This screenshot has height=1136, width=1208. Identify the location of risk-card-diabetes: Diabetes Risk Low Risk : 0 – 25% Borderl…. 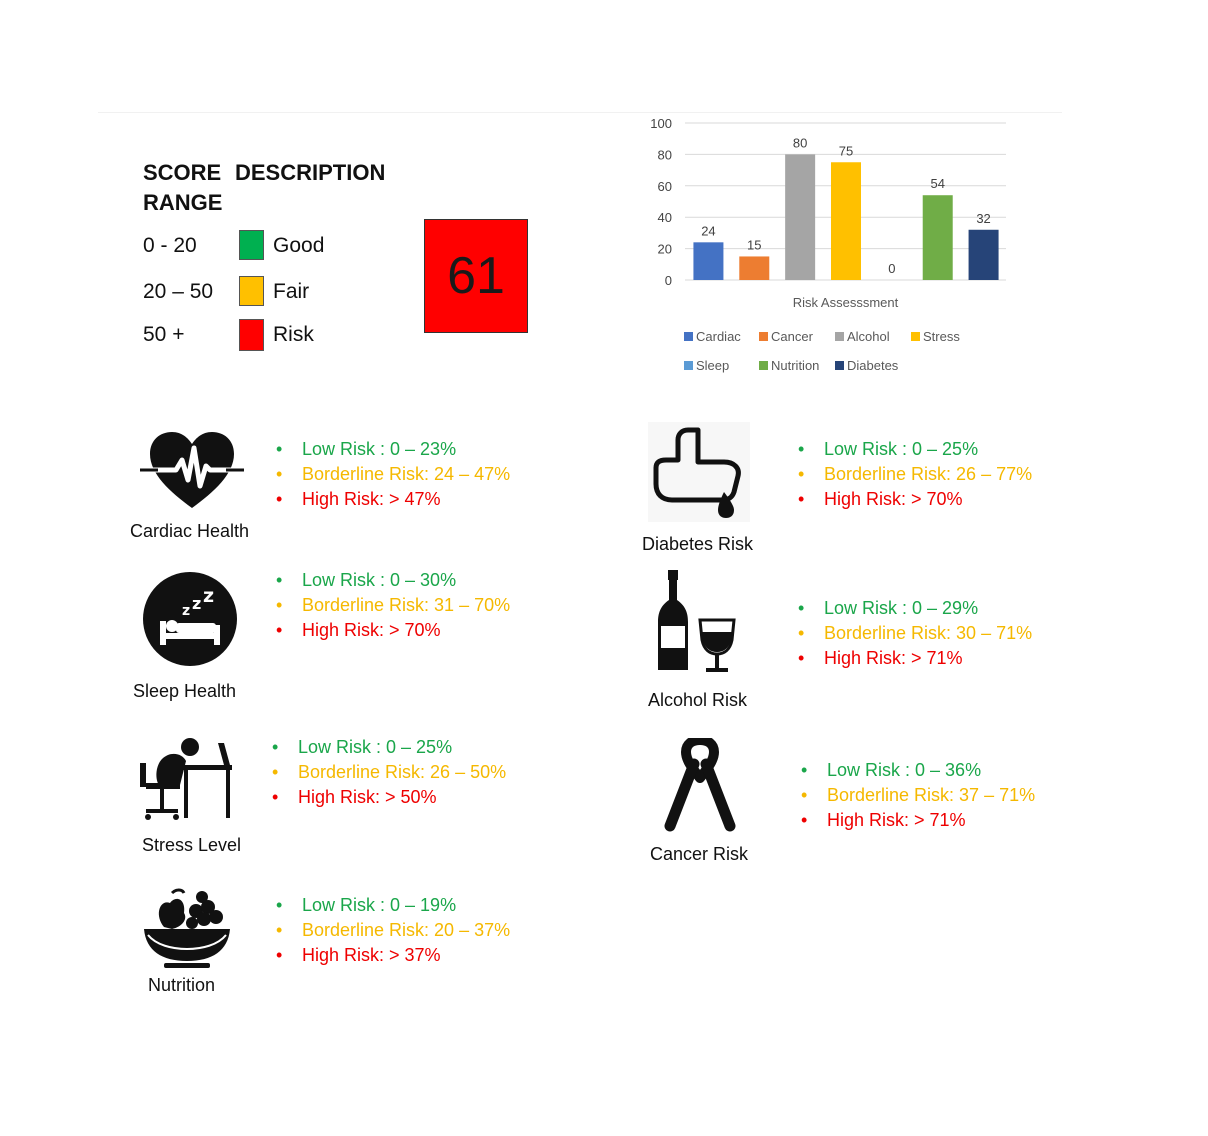
(850, 490).